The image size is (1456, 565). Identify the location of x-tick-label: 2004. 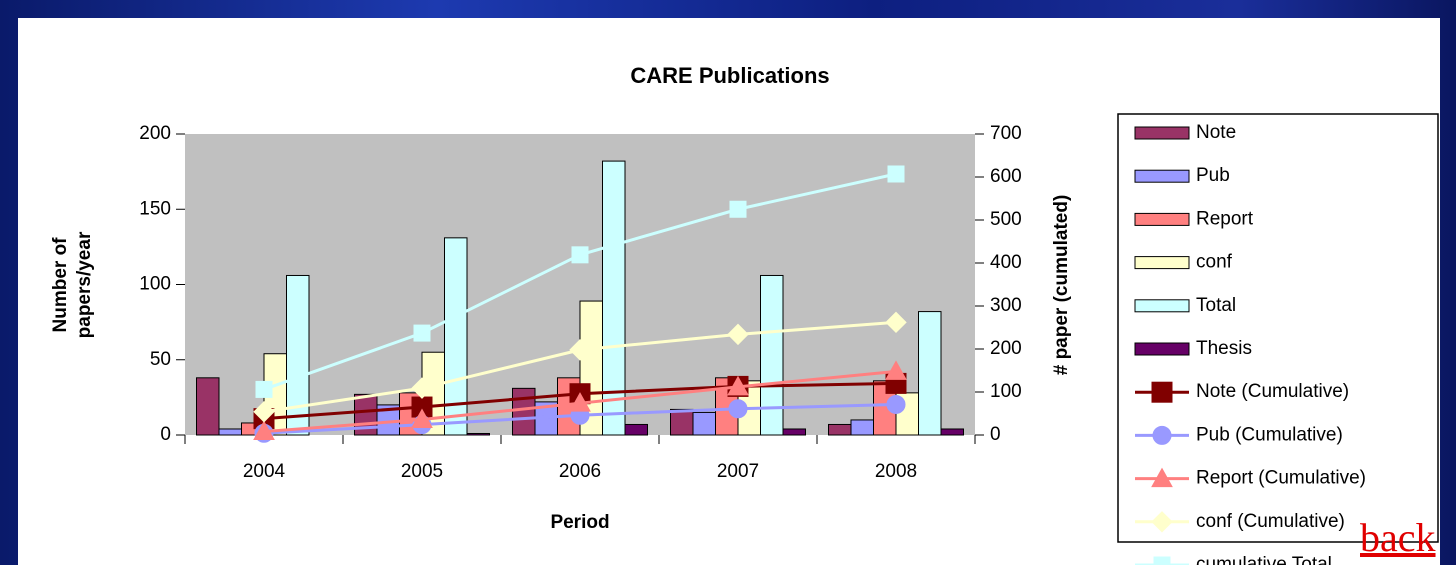
(264, 471).